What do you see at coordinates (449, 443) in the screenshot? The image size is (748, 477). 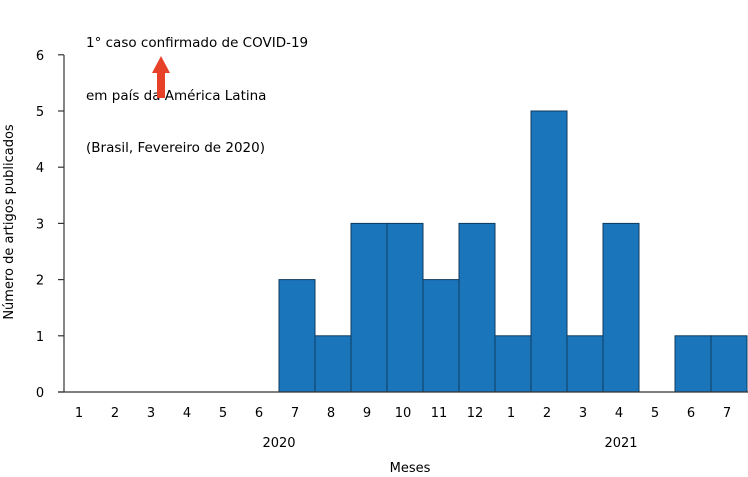 I see `year-labels: 2020 2021` at bounding box center [449, 443].